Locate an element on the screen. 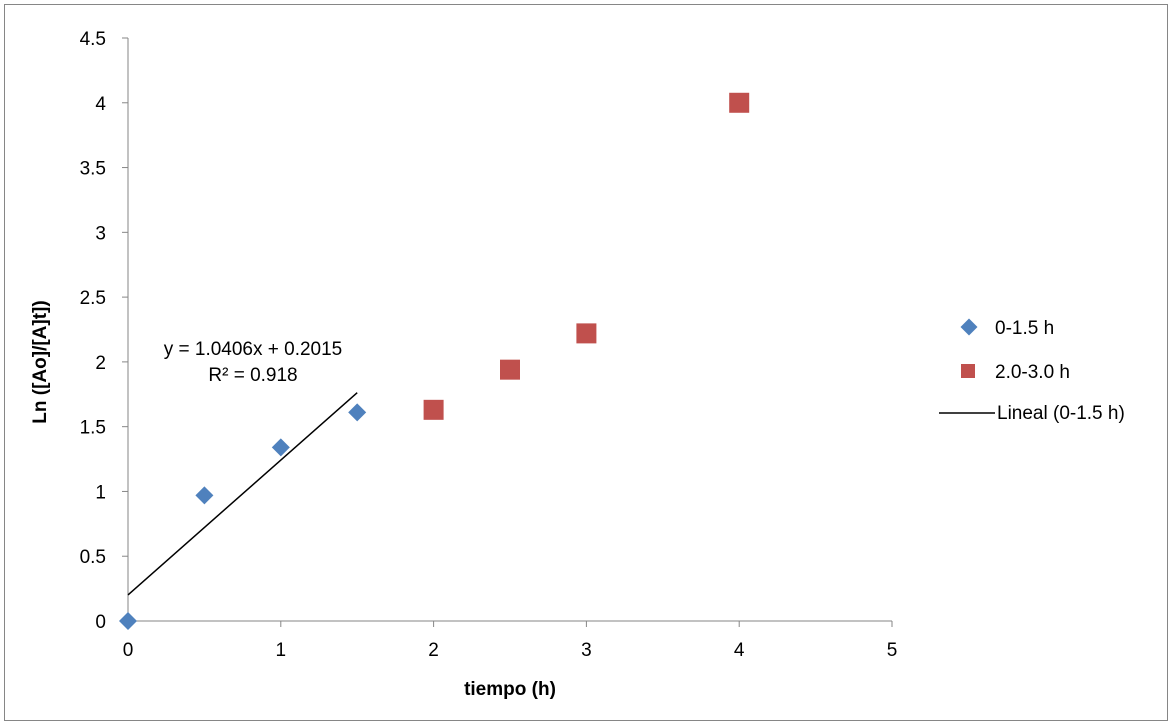 The width and height of the screenshot is (1172, 725). y-tick-label: 1.5 is located at coordinates (93, 428).